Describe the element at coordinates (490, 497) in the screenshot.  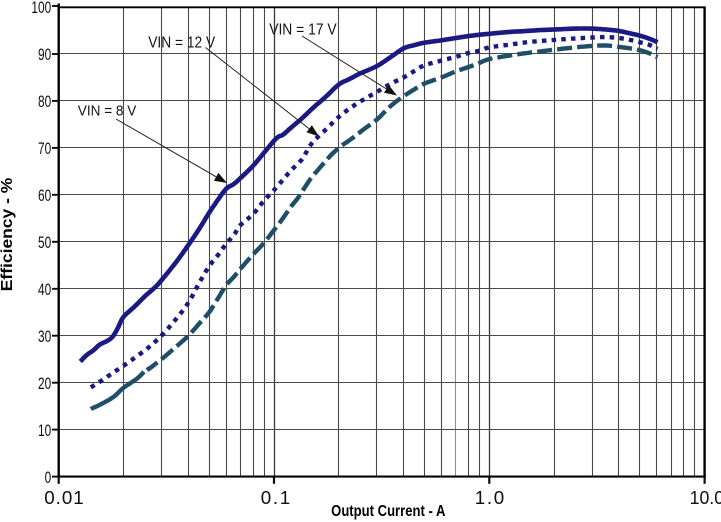
I see `svg-text: 1.0` at that location.